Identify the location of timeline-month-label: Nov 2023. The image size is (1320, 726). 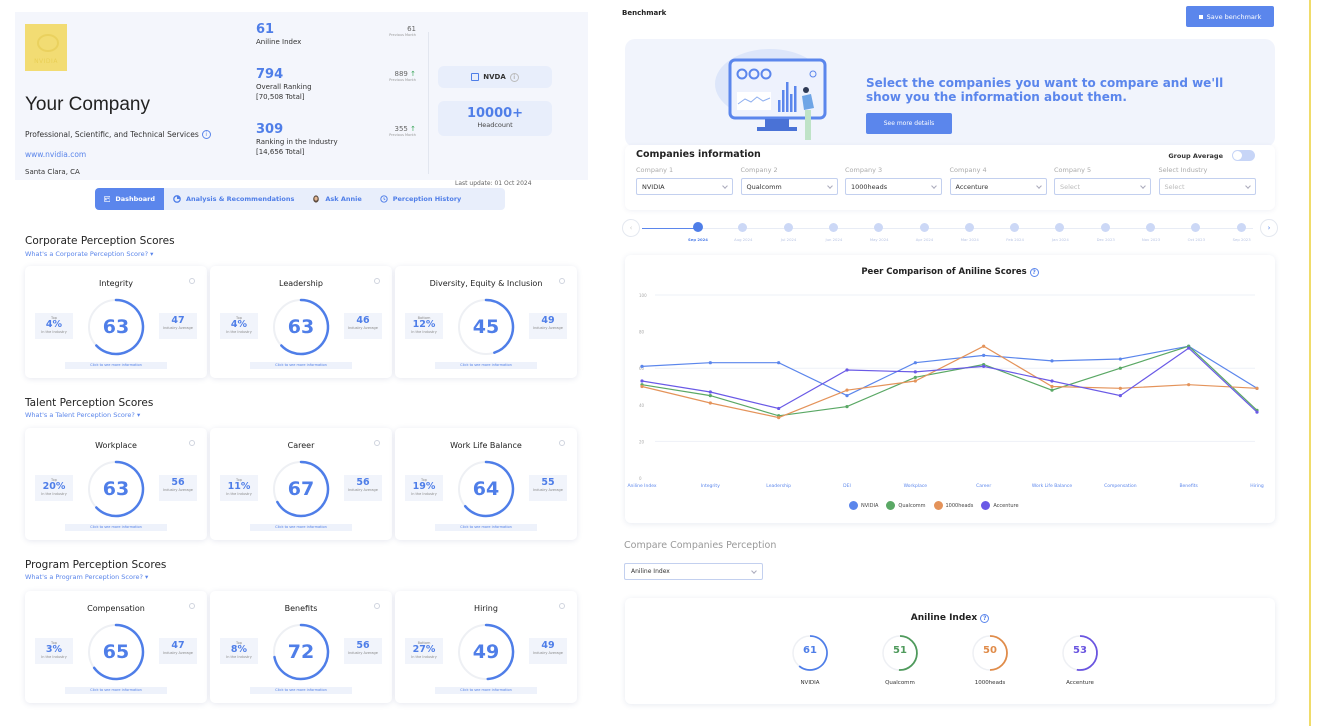
(1151, 239).